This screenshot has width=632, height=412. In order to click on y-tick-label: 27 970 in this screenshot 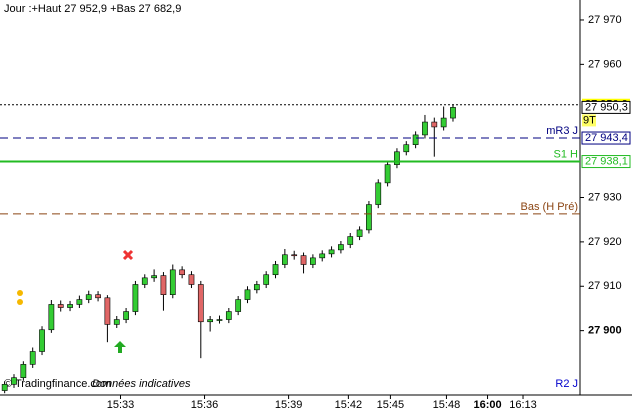, I will do `click(605, 20)`.